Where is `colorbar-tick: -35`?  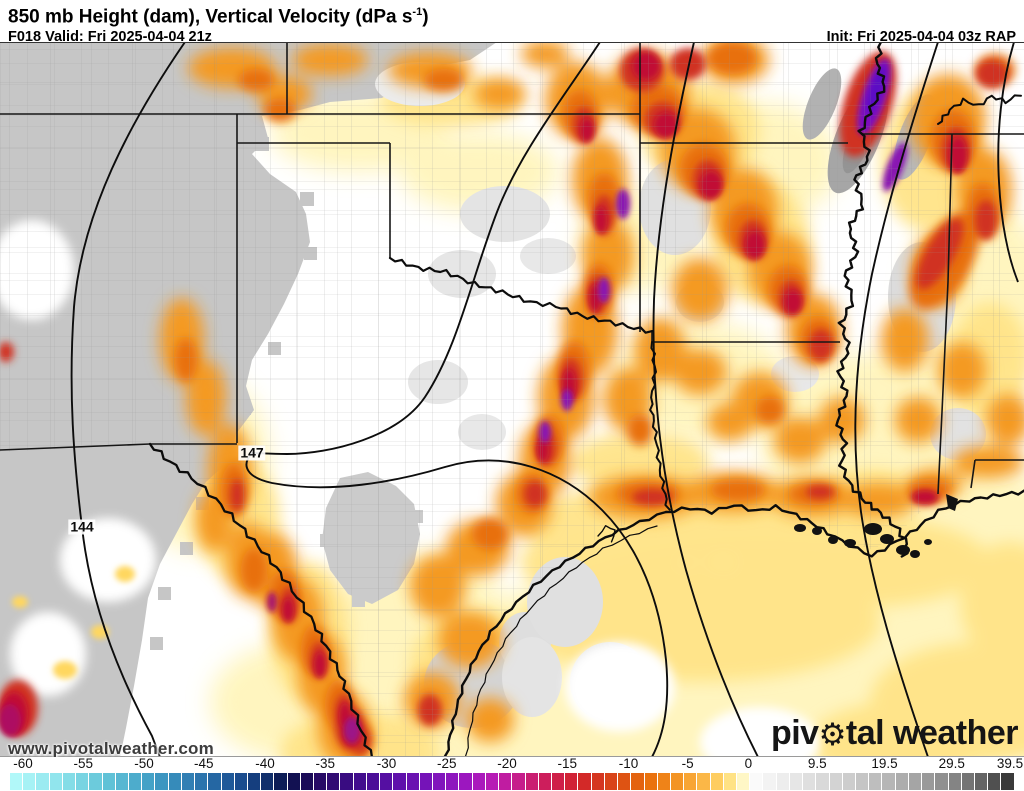
colorbar-tick: -35 is located at coordinates (325, 763).